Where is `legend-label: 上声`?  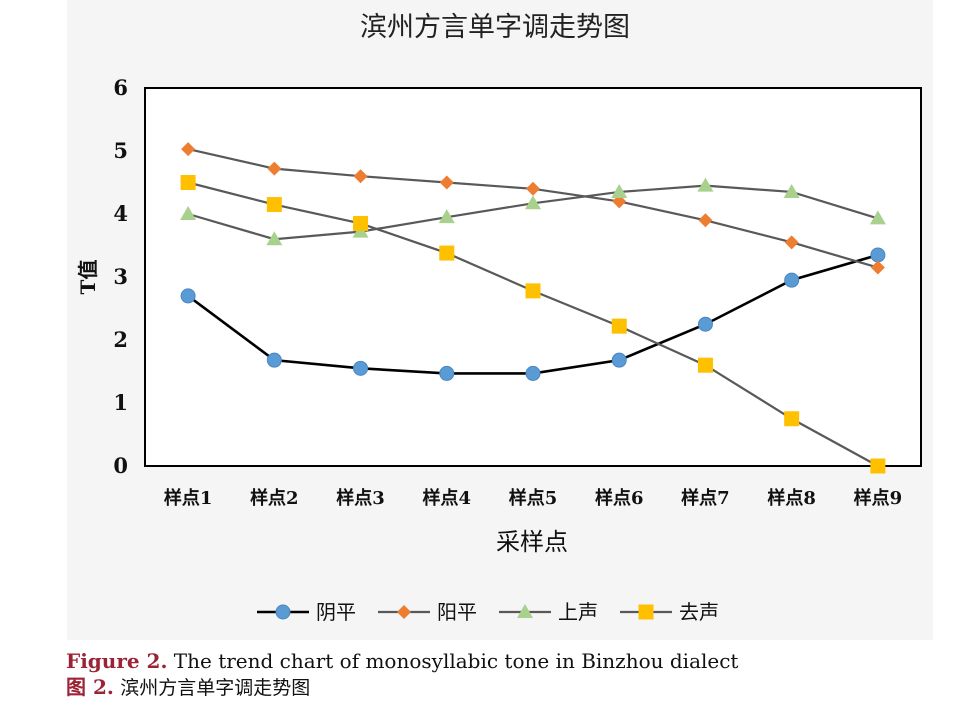 legend-label: 上声 is located at coordinates (578, 612).